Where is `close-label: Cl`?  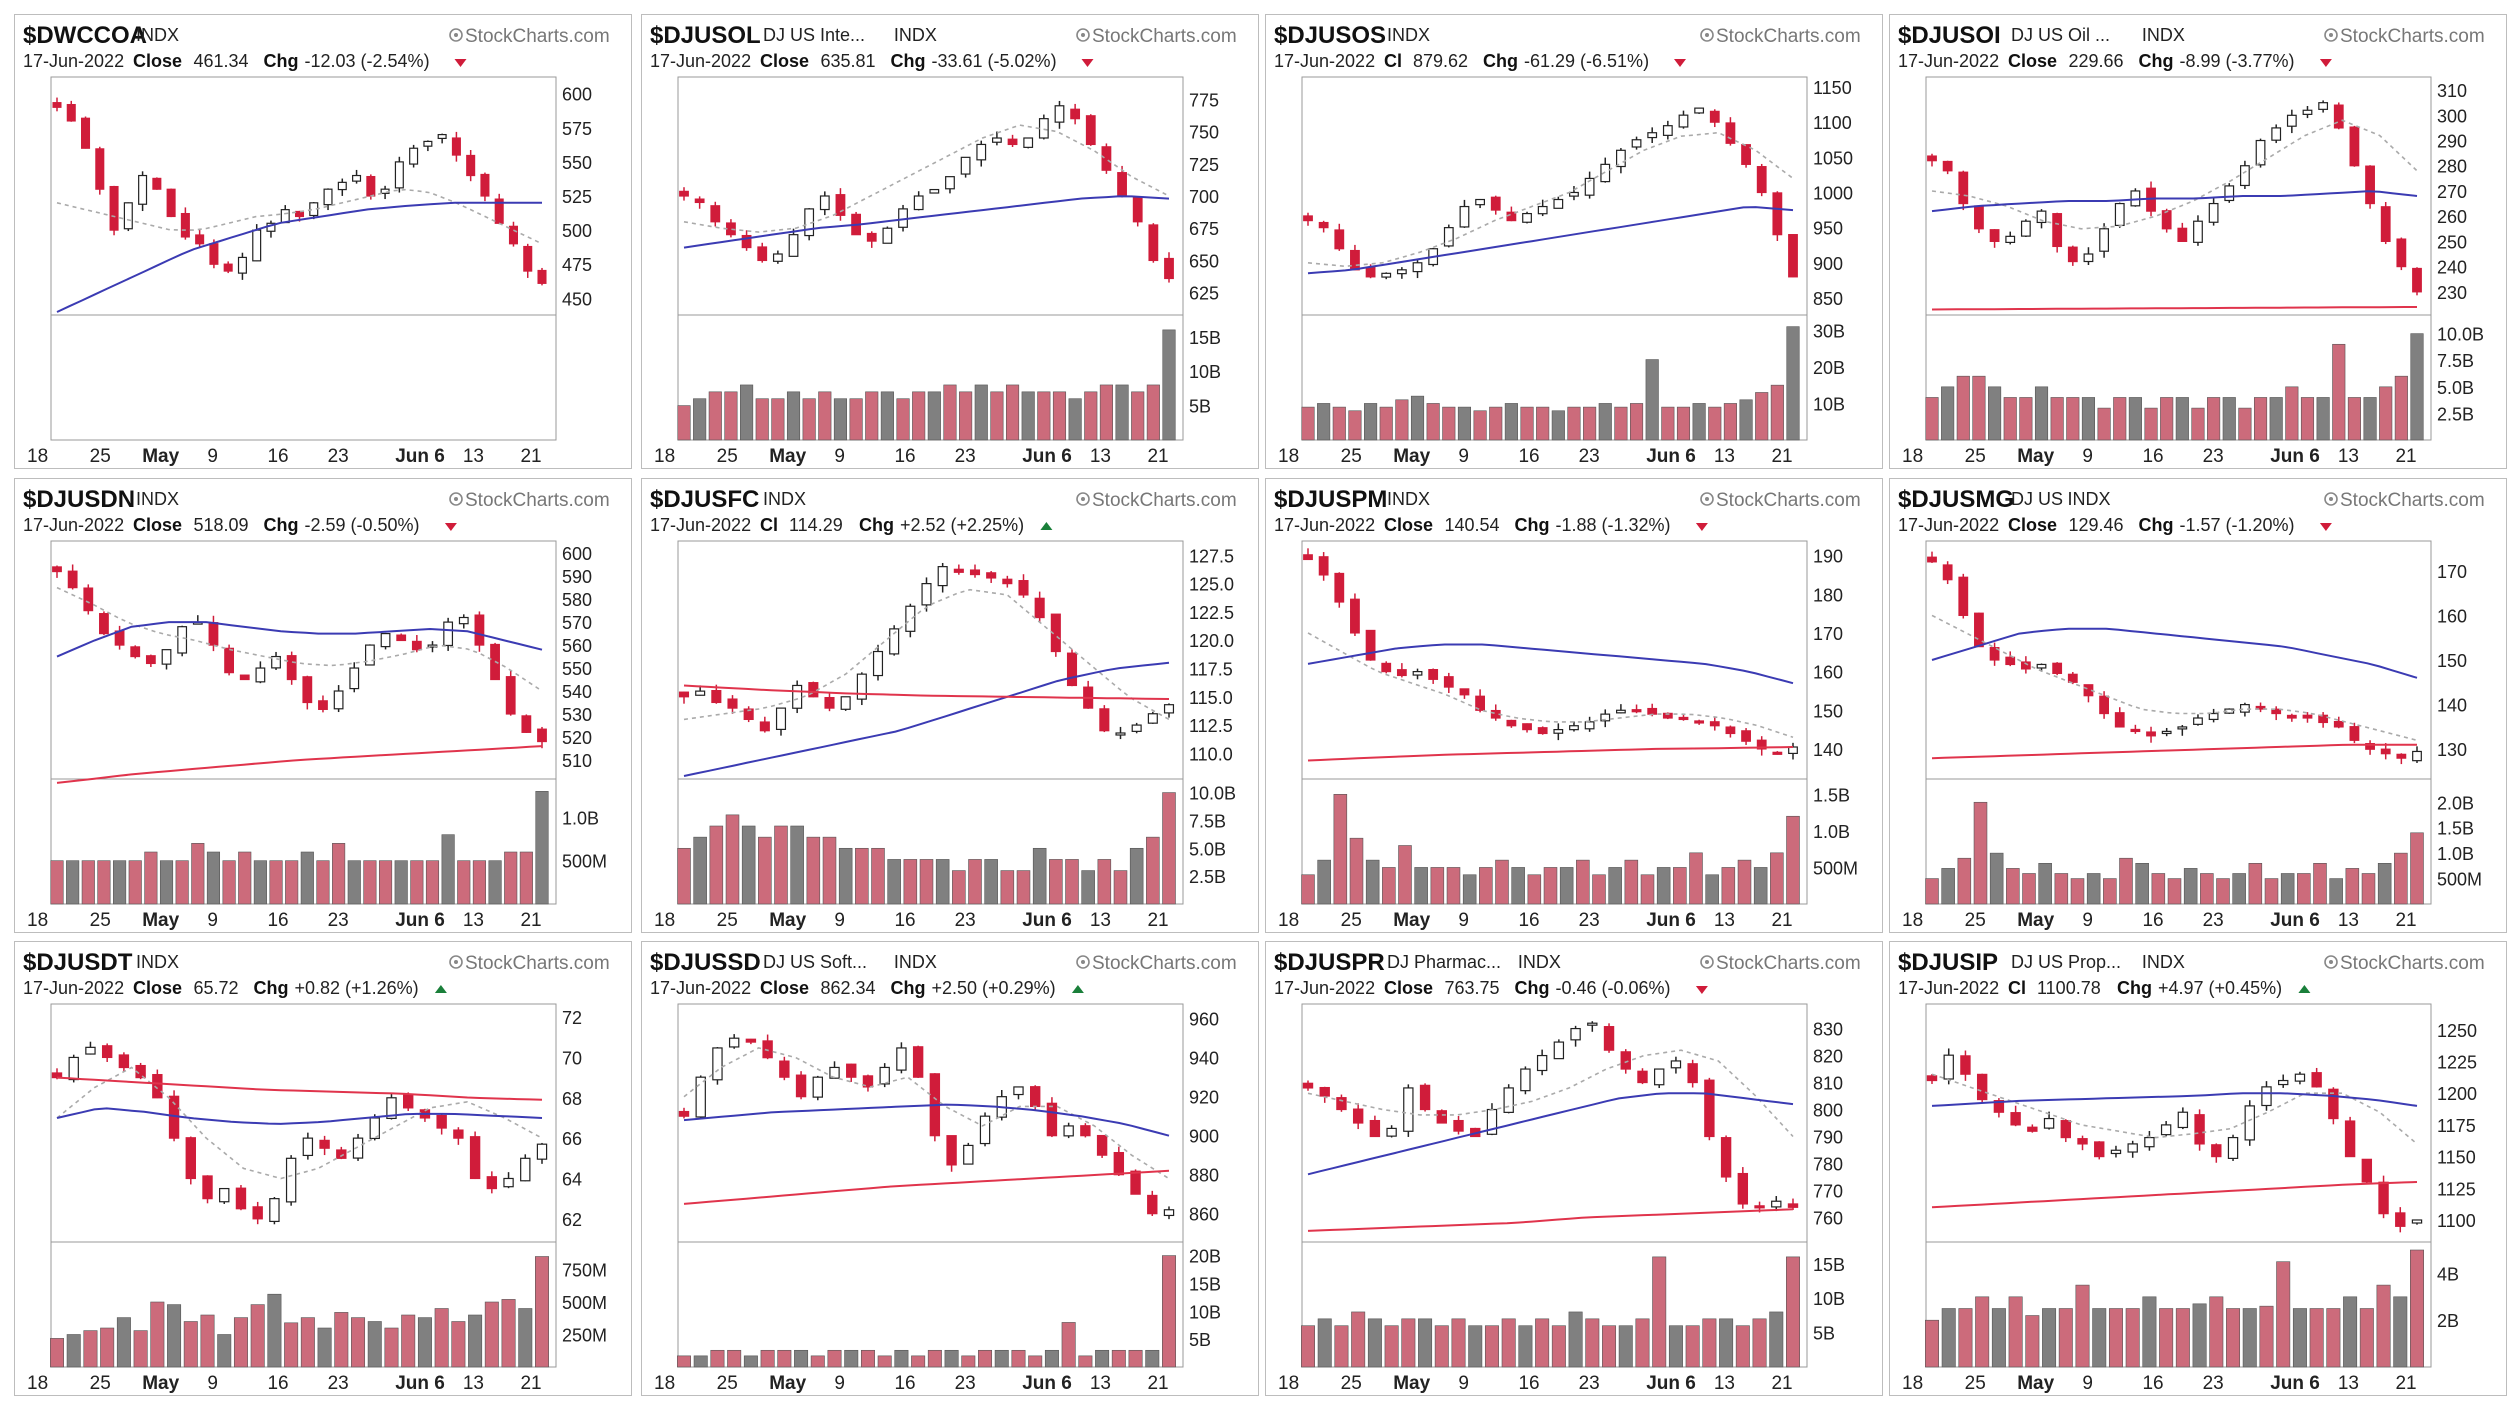
close-label: Cl is located at coordinates (769, 525).